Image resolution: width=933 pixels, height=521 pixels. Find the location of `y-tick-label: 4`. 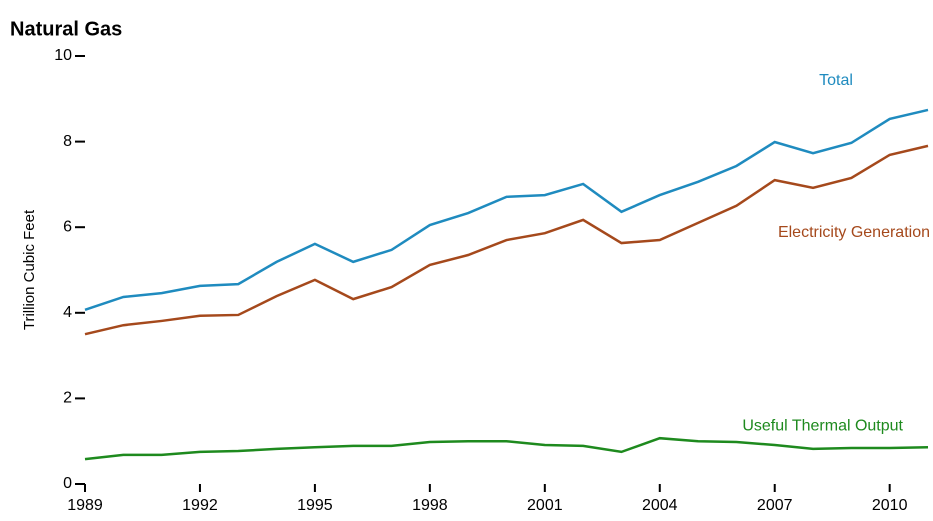

y-tick-label: 4 is located at coordinates (67, 312).